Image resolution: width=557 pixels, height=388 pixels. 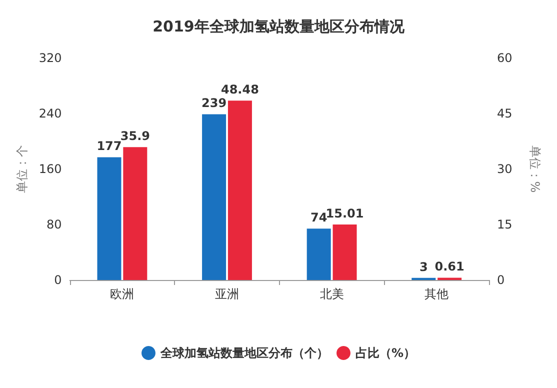 I want to click on chart-title: 2019年全球加氢站数量地区分布情况, so click(x=279, y=27).